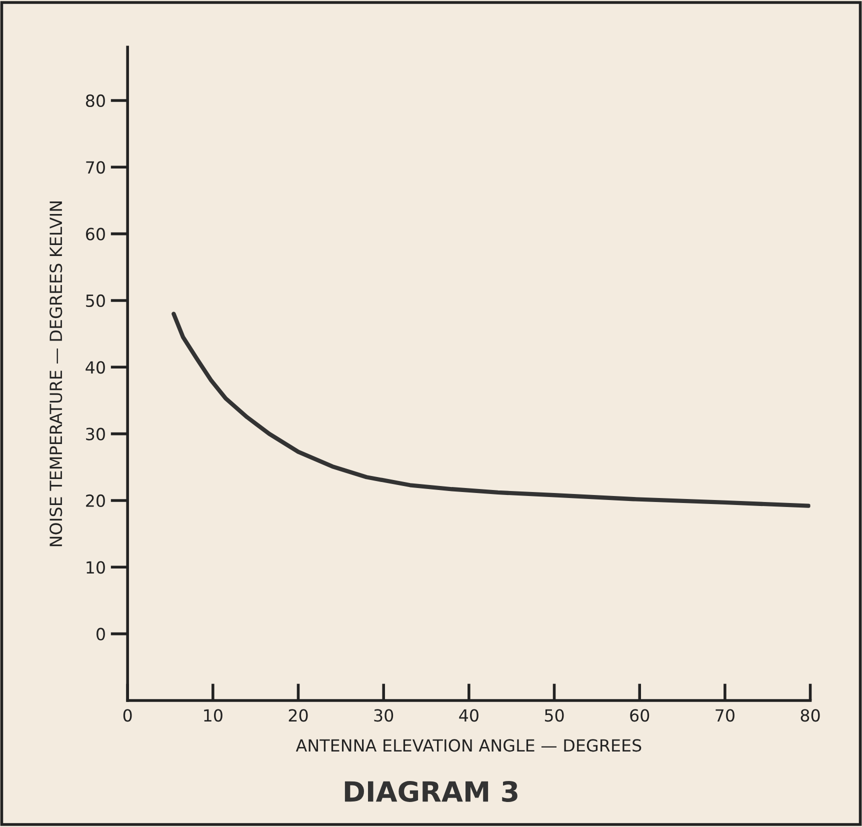  Describe the element at coordinates (298, 715) in the screenshot. I see `x-tick-label: 20` at that location.